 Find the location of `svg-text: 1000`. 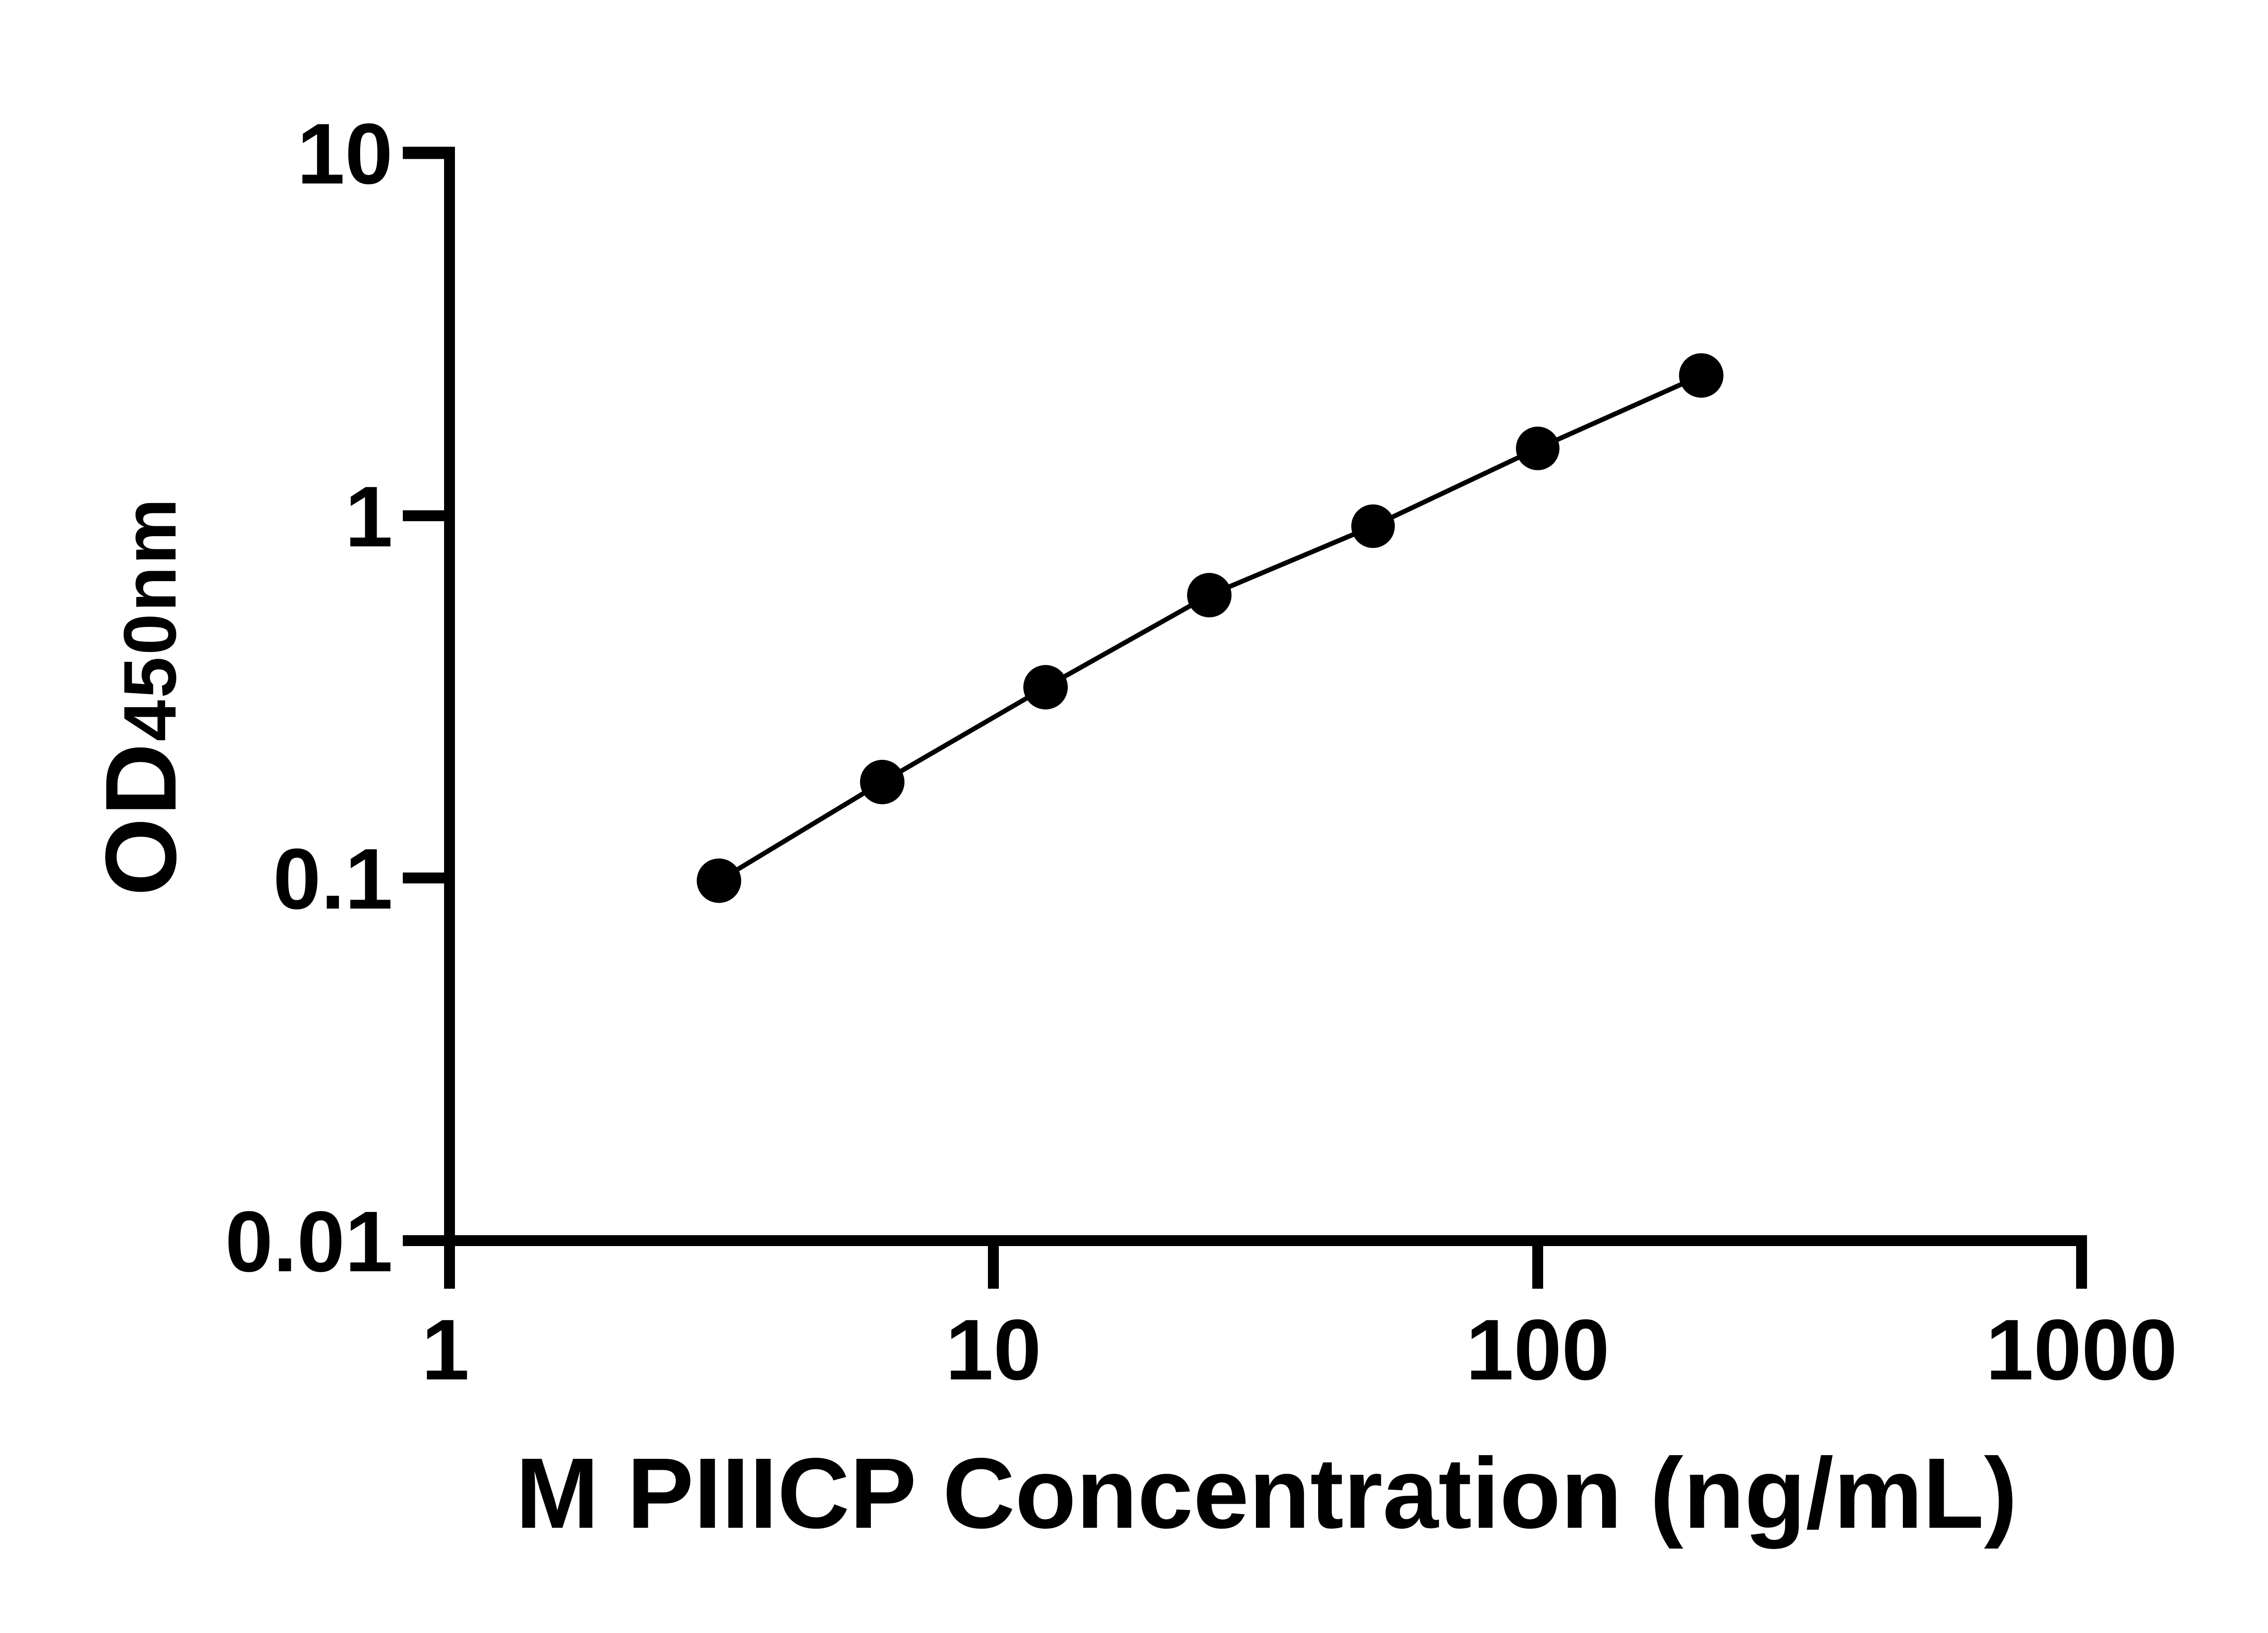

svg-text: 1000 is located at coordinates (2082, 1350).